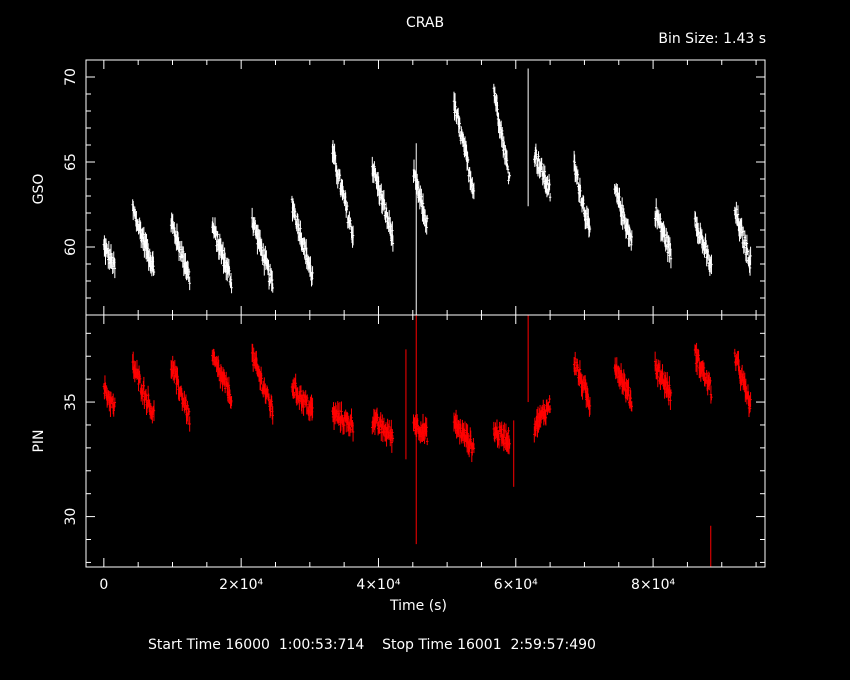 The height and width of the screenshot is (680, 850). Describe the element at coordinates (417, 645) in the screenshot. I see `stop-time-label: Stop Time` at that location.